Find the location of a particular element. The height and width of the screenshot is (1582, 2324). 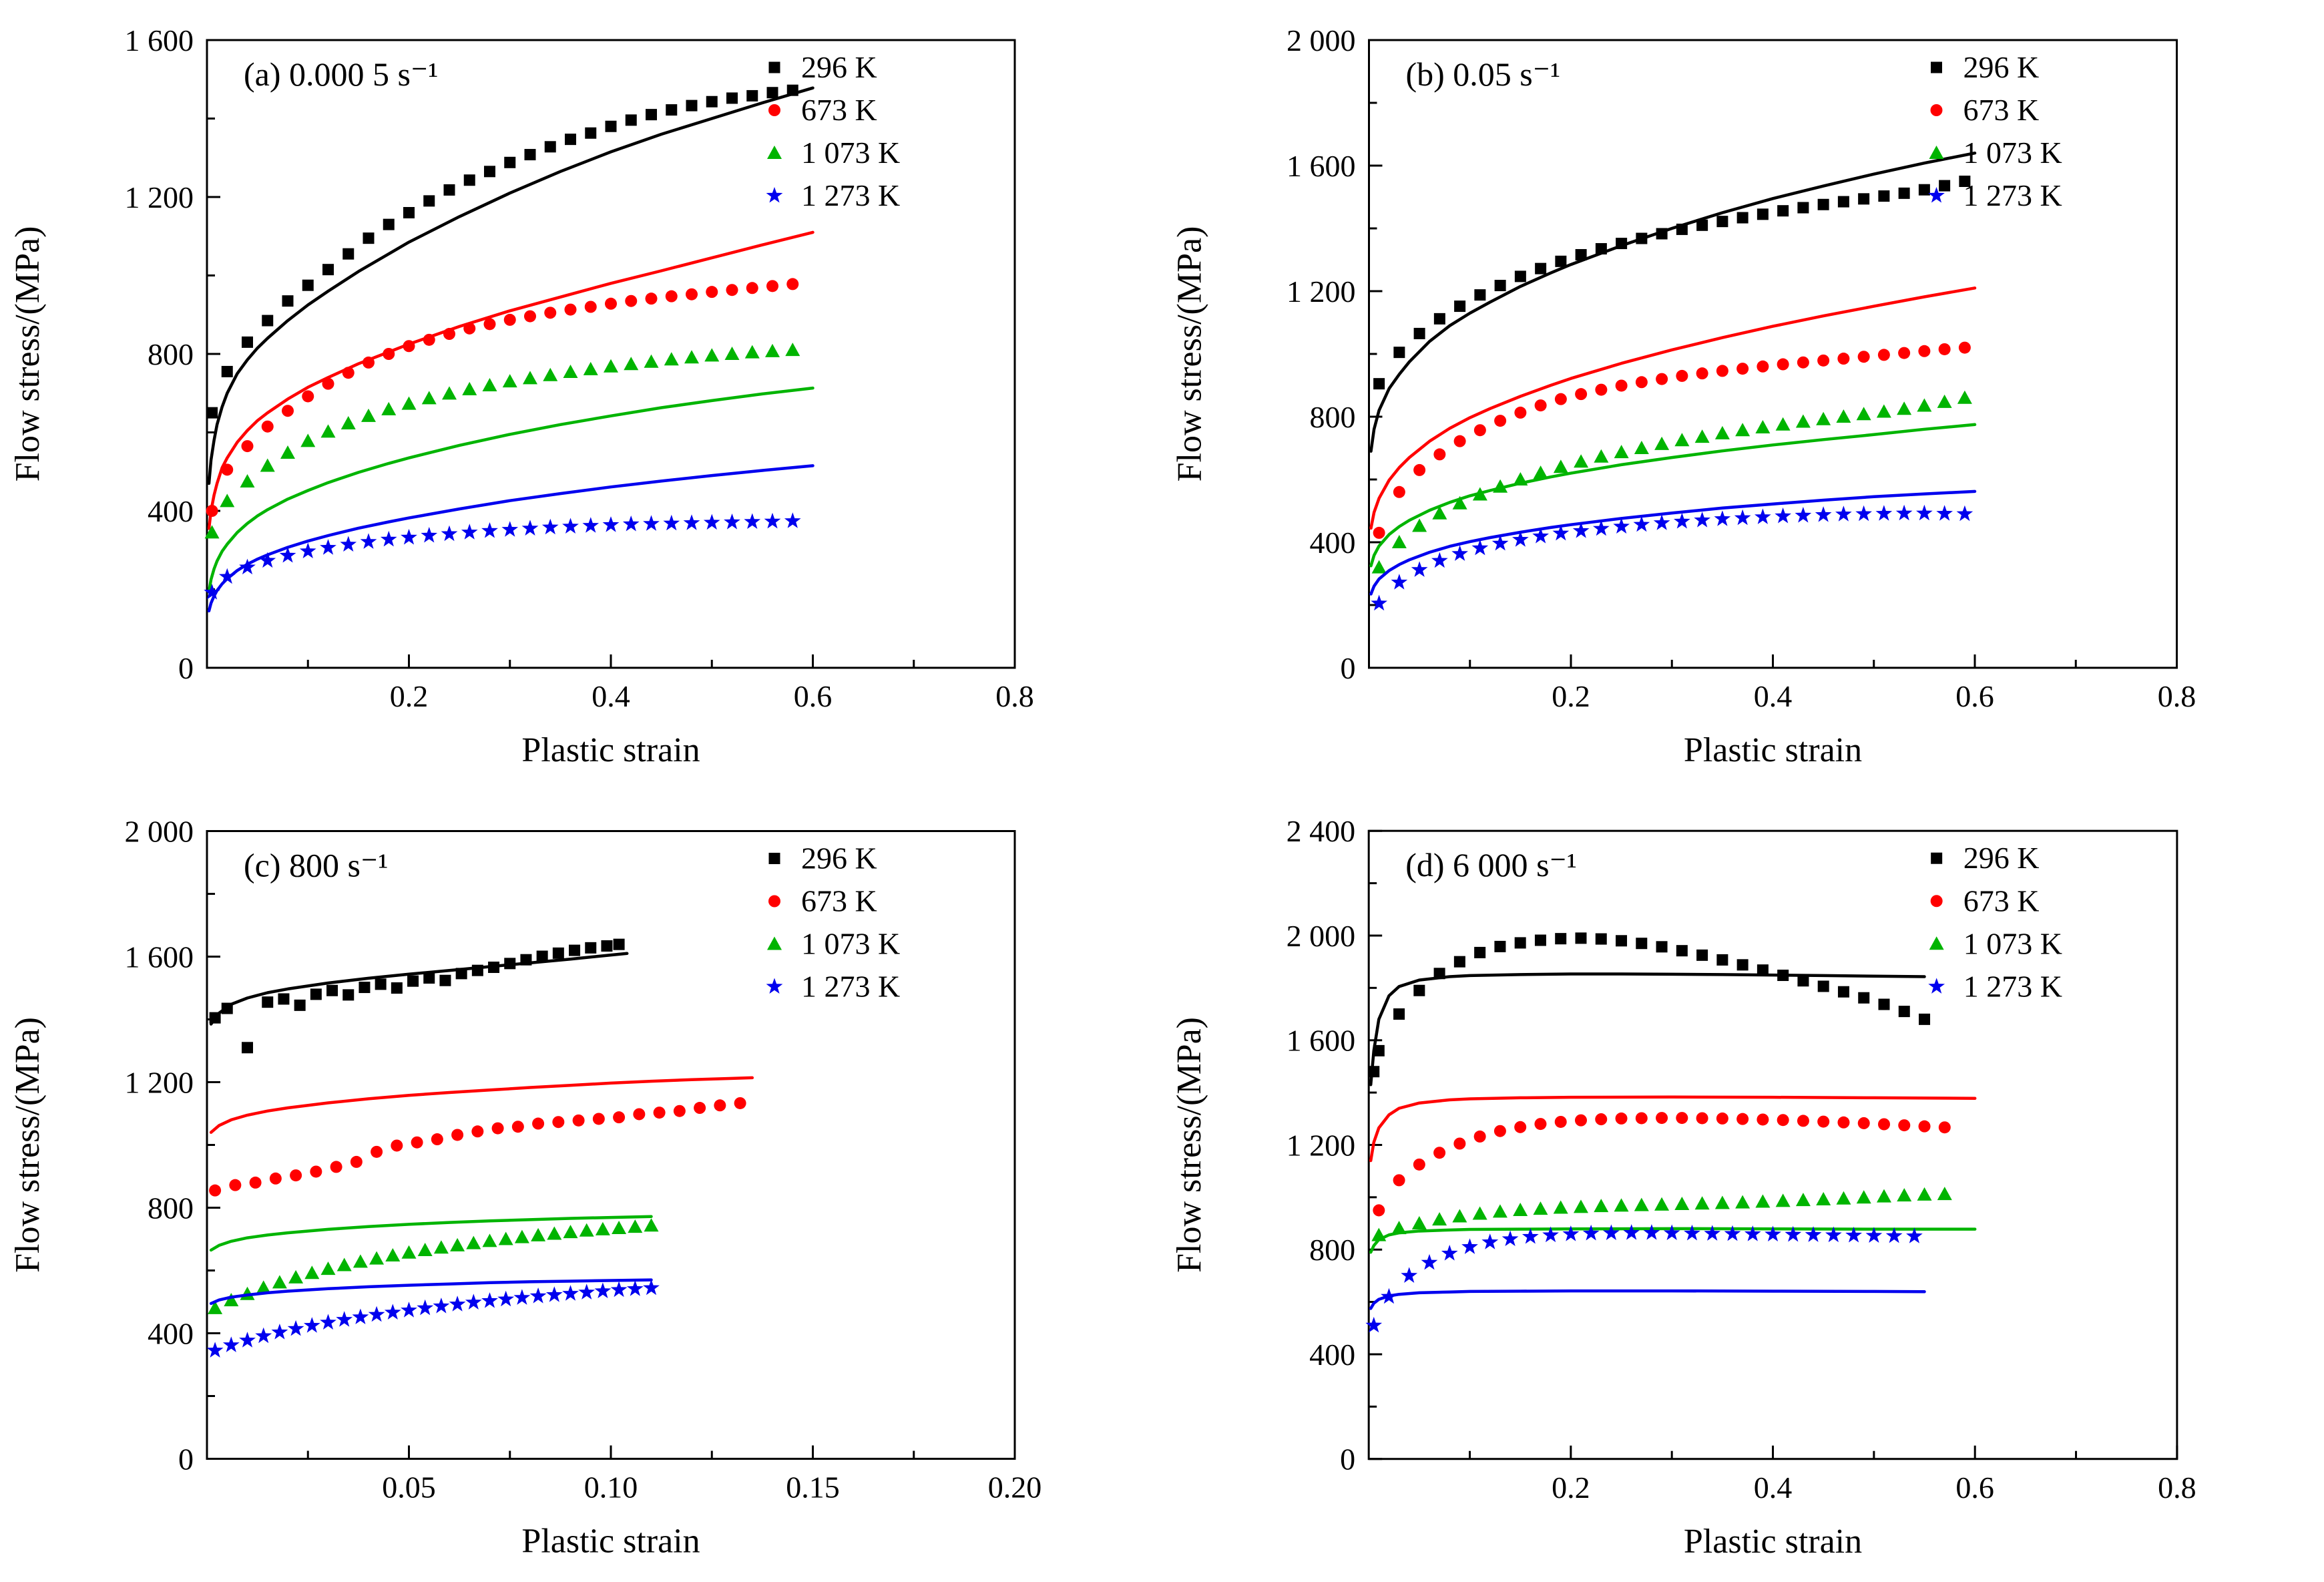

y-axis-label: Flow stress/(MPa) is located at coordinates (28, 354).